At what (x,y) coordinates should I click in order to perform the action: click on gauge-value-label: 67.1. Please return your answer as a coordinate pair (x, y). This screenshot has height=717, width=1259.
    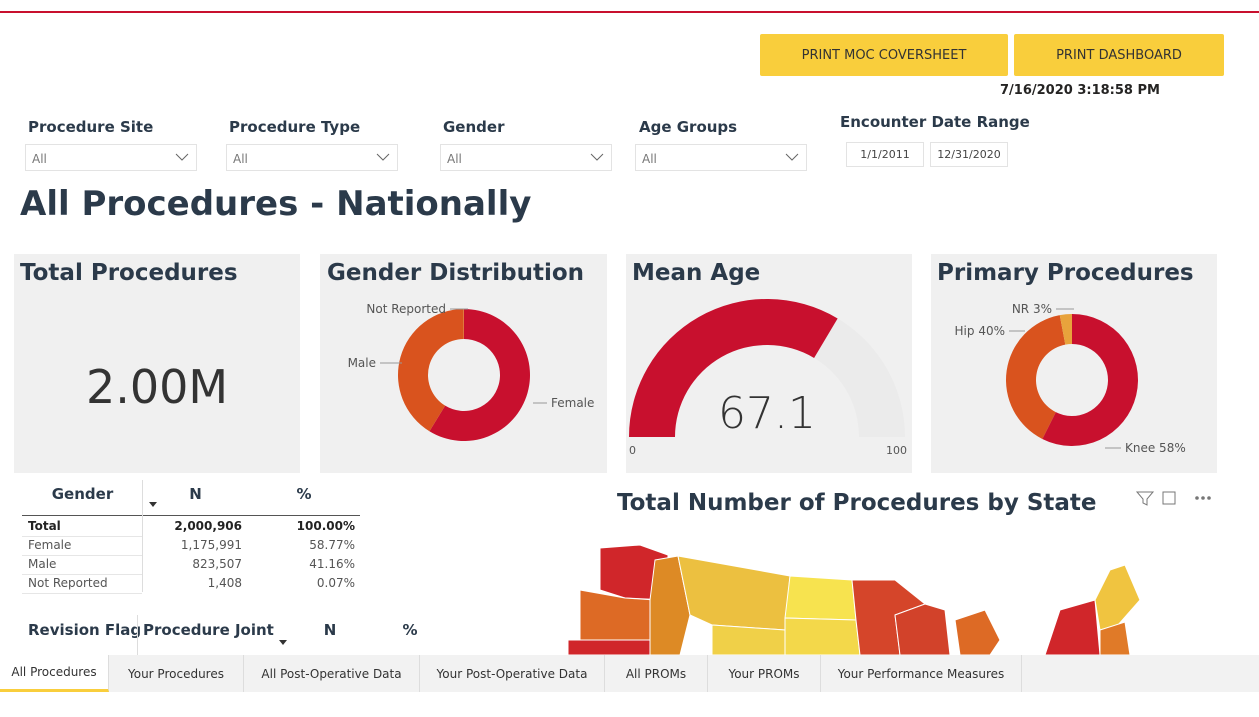
    Looking at the image, I should click on (767, 413).